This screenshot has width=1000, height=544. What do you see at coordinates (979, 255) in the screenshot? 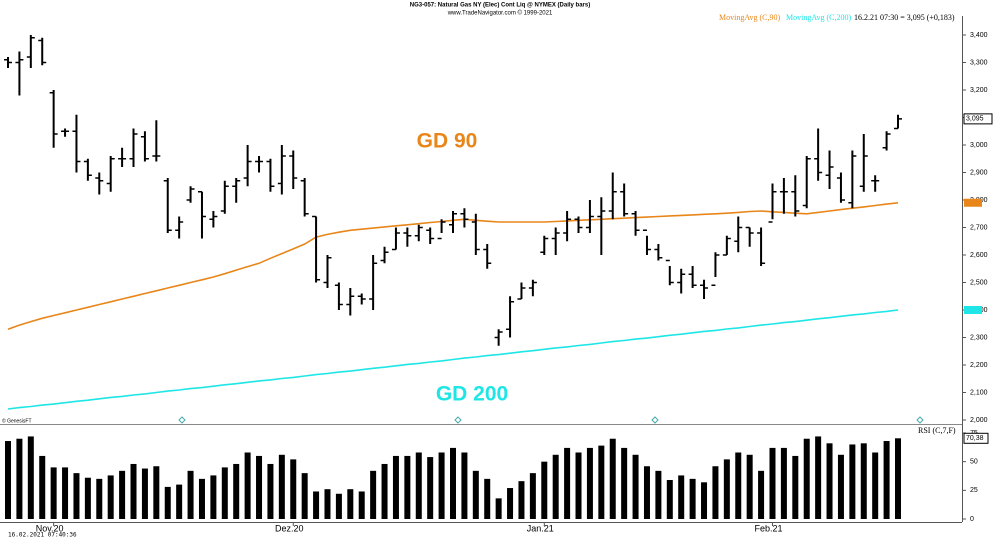
I see `y-tick-label: 2,600` at bounding box center [979, 255].